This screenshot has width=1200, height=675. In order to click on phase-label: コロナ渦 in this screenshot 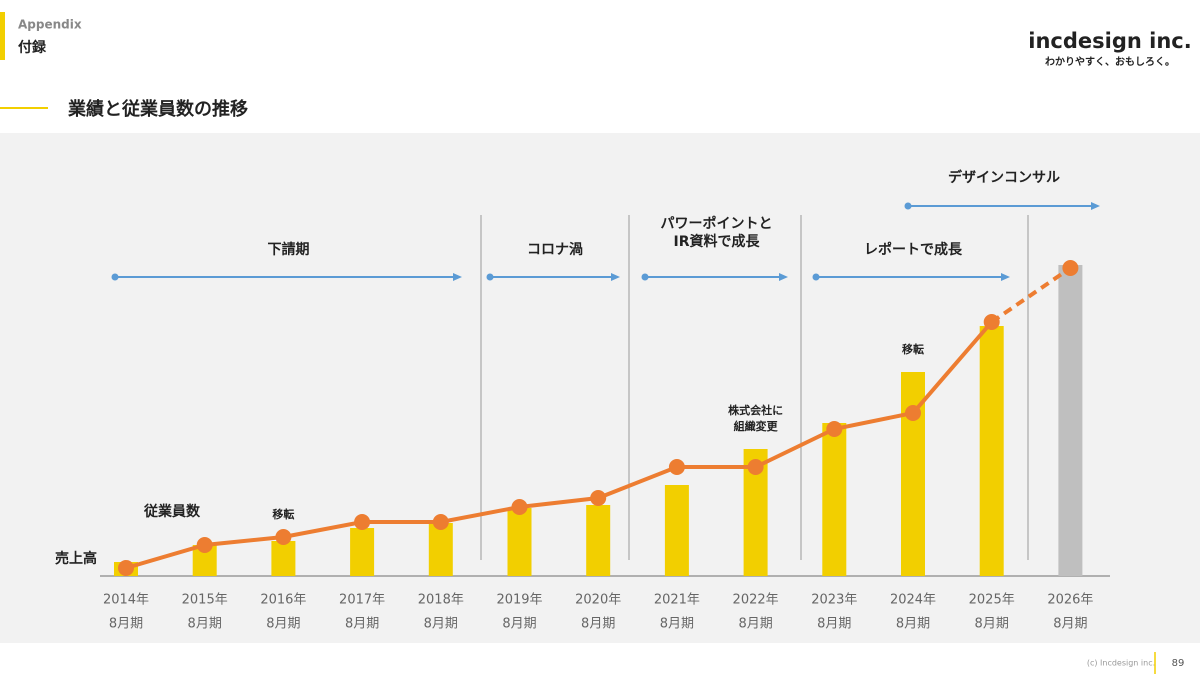, I will do `click(555, 250)`.